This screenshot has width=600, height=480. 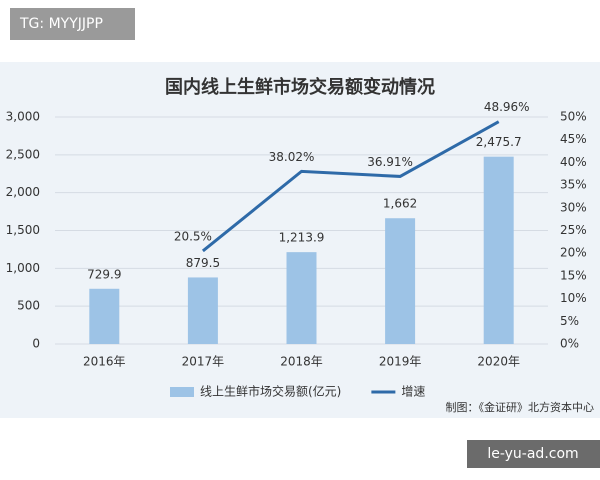 What do you see at coordinates (573, 298) in the screenshot?
I see `y2-tick-label: 10%` at bounding box center [573, 298].